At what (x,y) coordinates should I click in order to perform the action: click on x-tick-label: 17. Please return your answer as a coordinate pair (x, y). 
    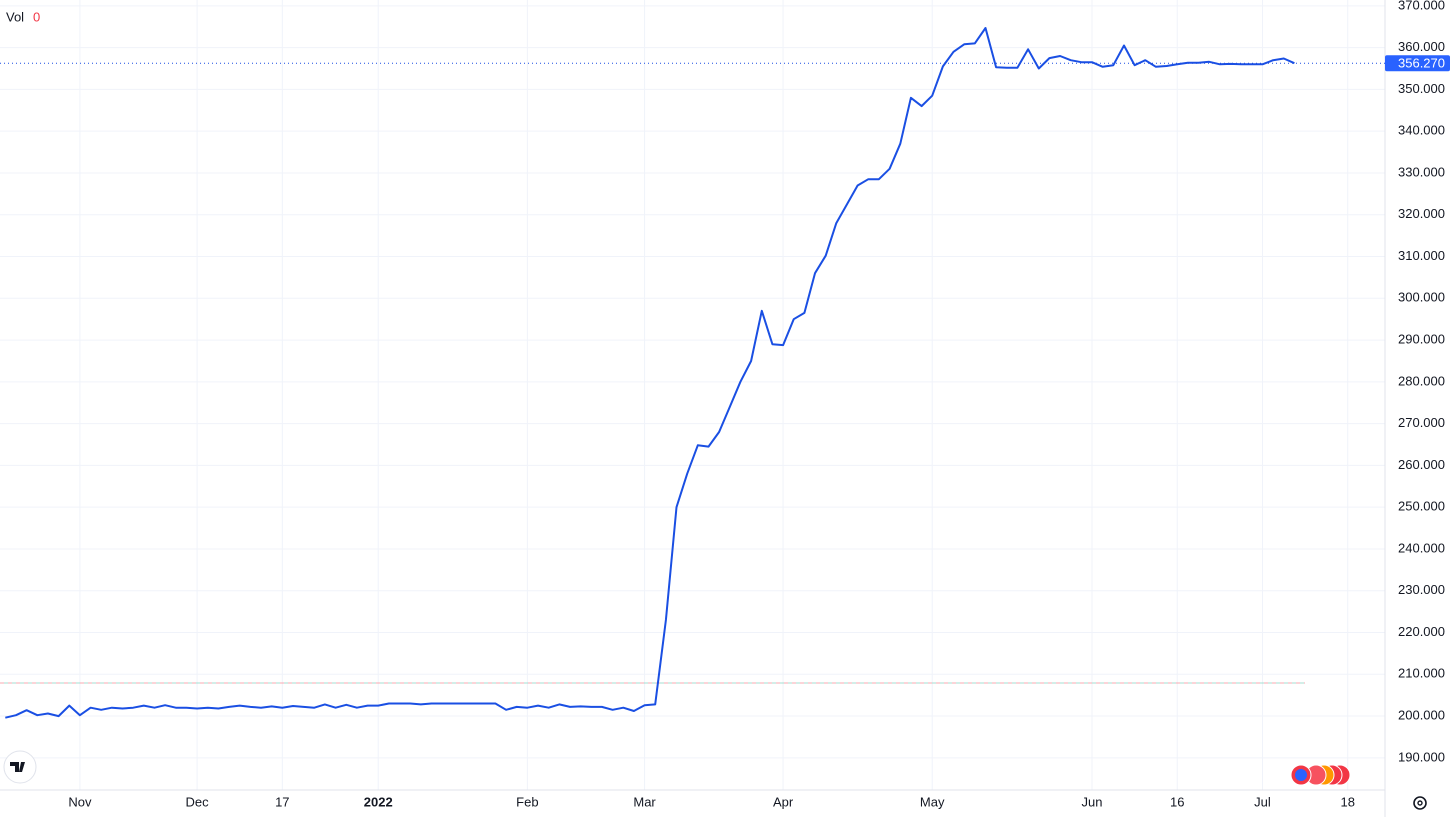
    Looking at the image, I should click on (282, 801).